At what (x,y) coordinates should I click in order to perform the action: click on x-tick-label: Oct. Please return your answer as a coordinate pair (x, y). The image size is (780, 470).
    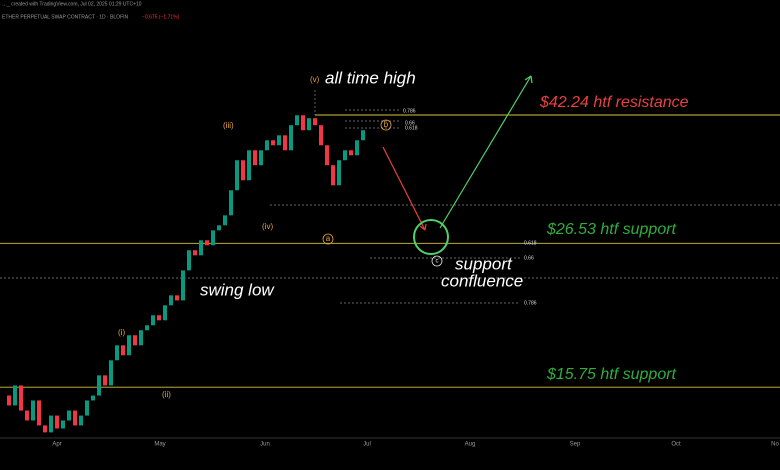
    Looking at the image, I should click on (676, 445).